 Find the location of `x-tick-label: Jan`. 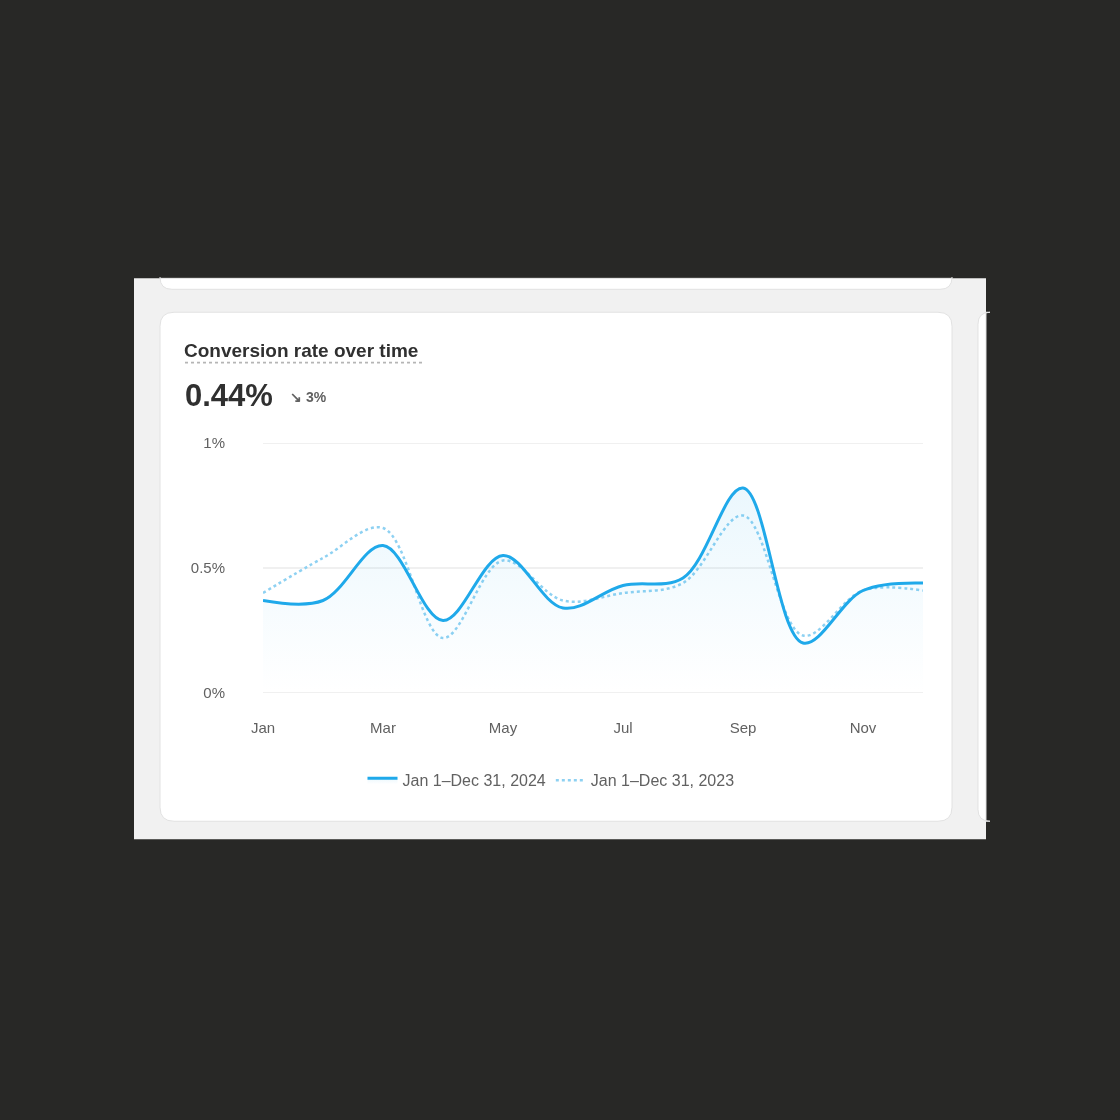

x-tick-label: Jan is located at coordinates (263, 727).